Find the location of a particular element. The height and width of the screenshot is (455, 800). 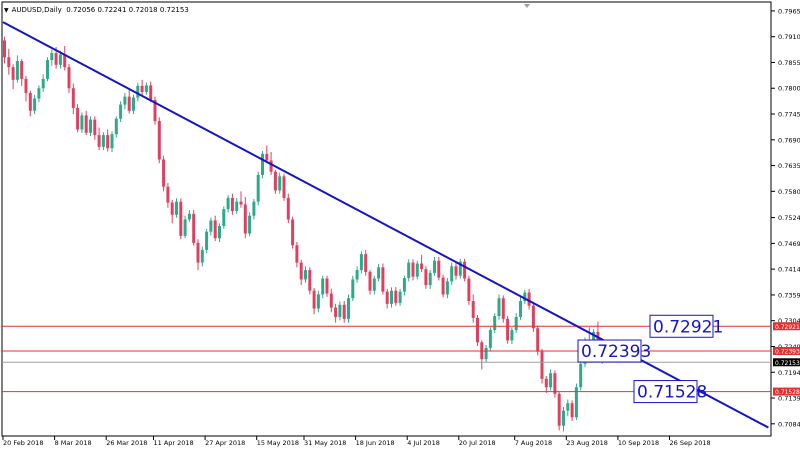

level-callout-label: 0.72393 is located at coordinates (616, 352).